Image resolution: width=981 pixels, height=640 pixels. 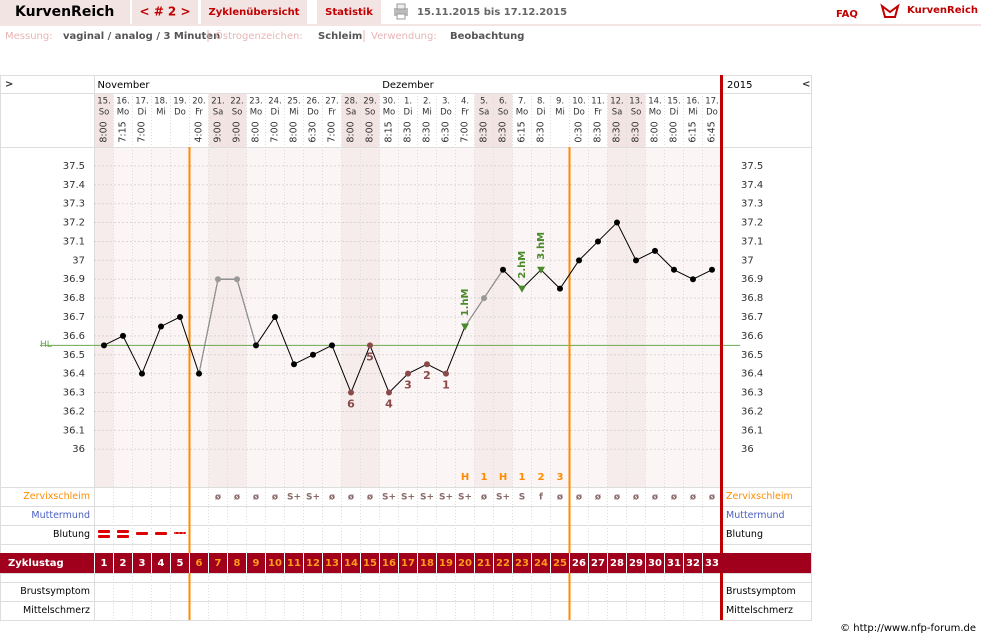 I want to click on nav-bg, so click(x=165, y=12).